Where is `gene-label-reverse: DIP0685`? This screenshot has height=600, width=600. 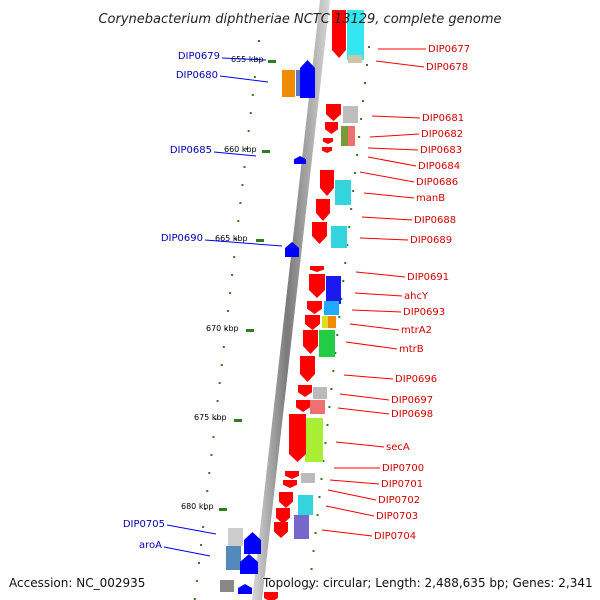 gene-label-reverse: DIP0685 is located at coordinates (191, 150).